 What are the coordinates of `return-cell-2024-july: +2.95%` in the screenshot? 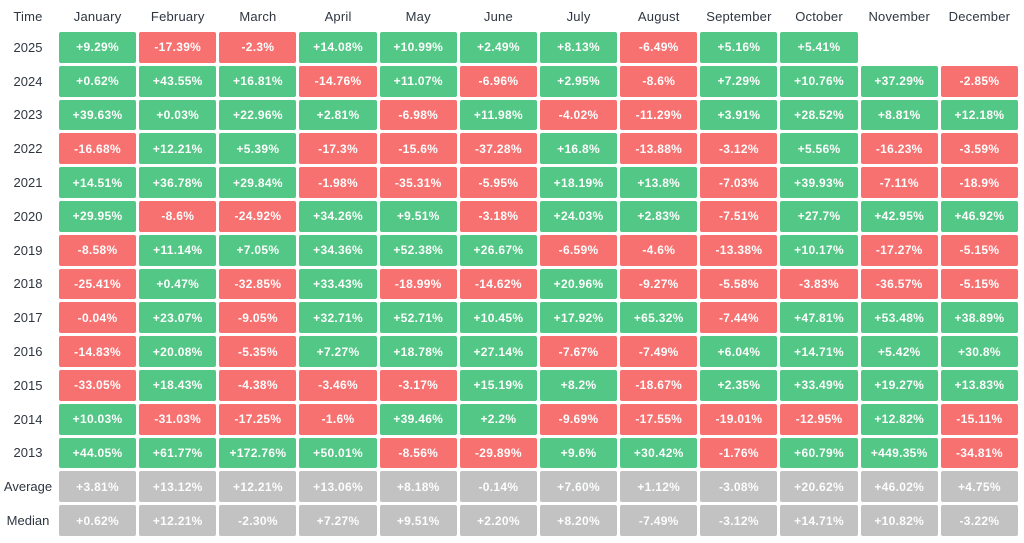 It's located at (578, 81).